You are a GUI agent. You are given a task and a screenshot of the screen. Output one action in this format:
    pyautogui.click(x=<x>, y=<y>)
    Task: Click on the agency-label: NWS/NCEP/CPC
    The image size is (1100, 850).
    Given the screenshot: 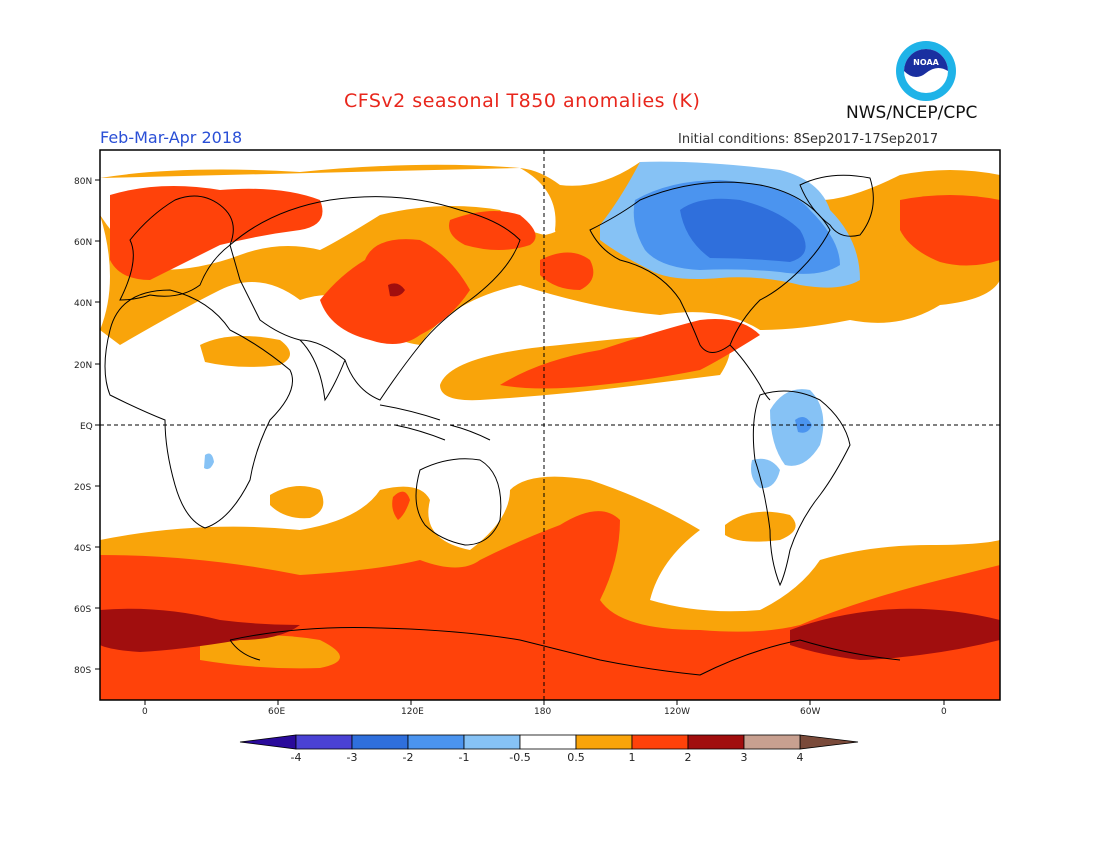 What is the action you would take?
    pyautogui.click(x=912, y=113)
    